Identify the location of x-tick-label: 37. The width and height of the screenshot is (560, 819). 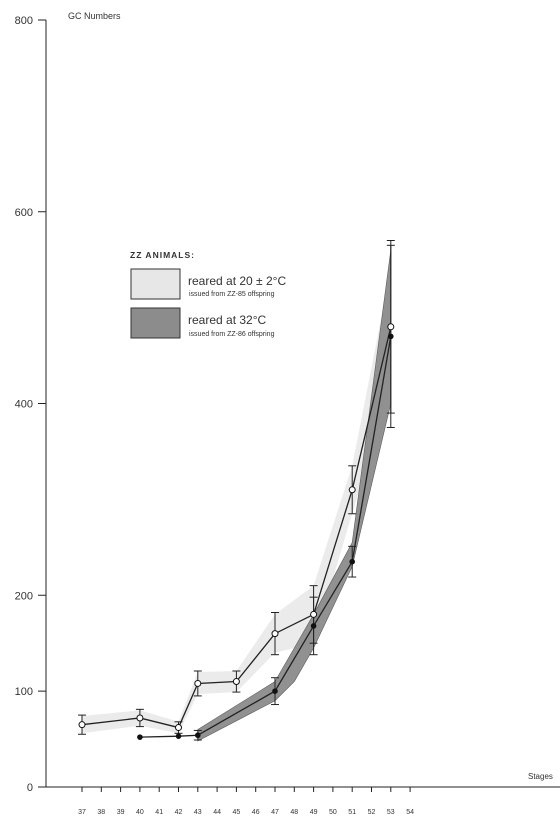
(82, 812).